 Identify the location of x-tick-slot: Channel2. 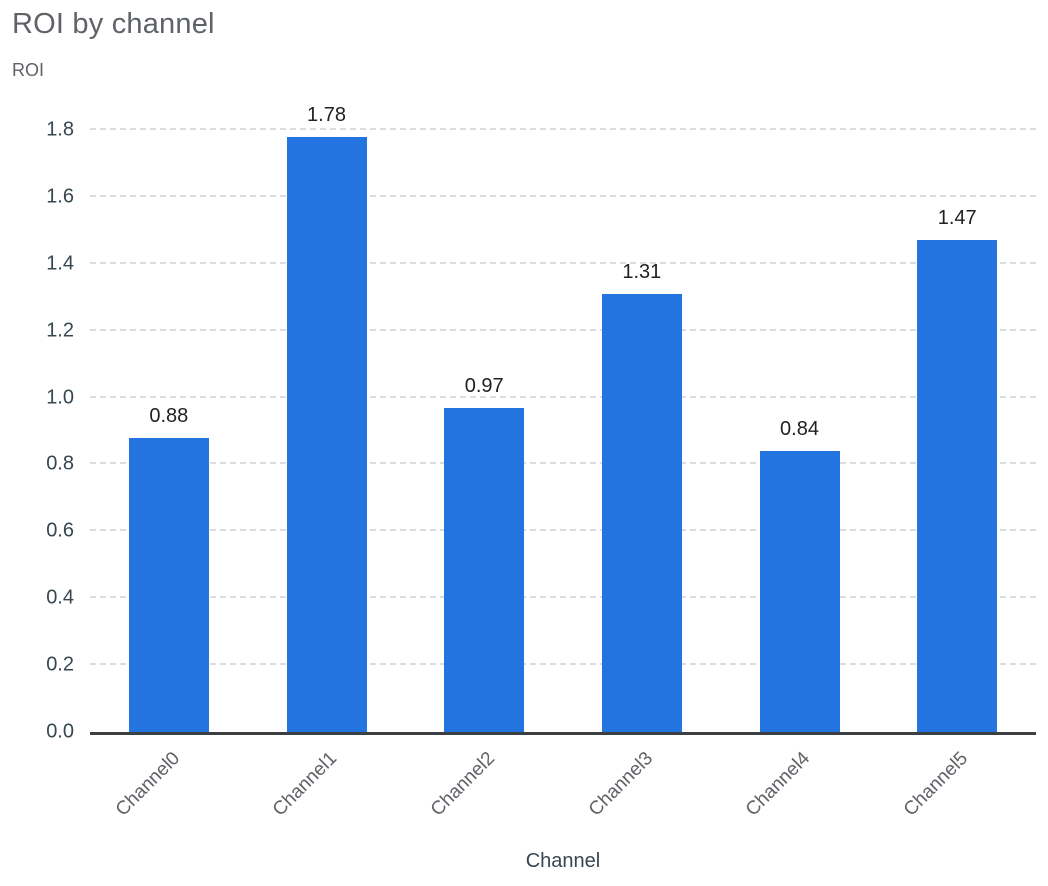
(484, 788).